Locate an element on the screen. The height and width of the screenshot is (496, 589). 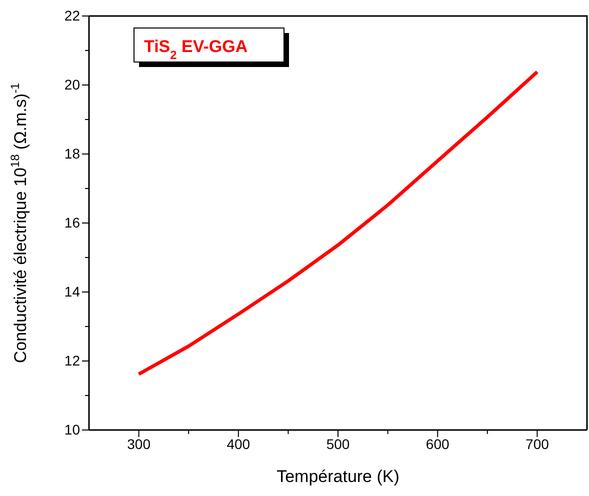
y-tick-label: 18 is located at coordinates (72, 153).